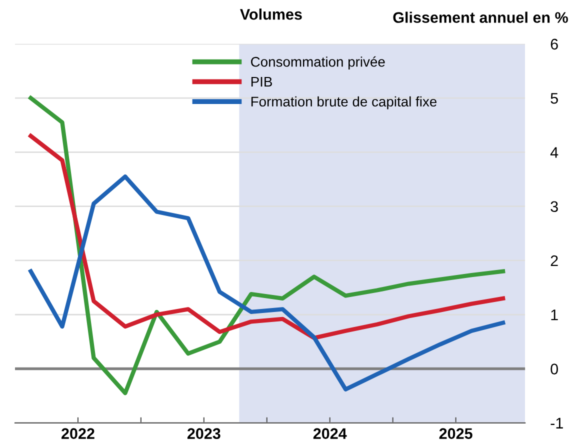  What do you see at coordinates (271, 14) in the screenshot?
I see `chart-title: Volumes` at bounding box center [271, 14].